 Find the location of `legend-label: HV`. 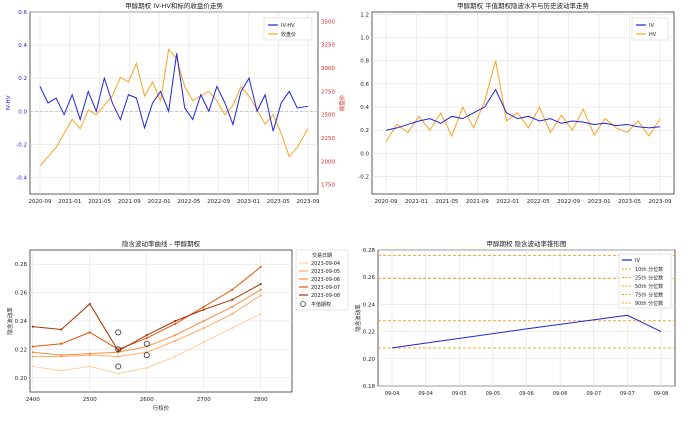

legend-label: HV is located at coordinates (653, 35).